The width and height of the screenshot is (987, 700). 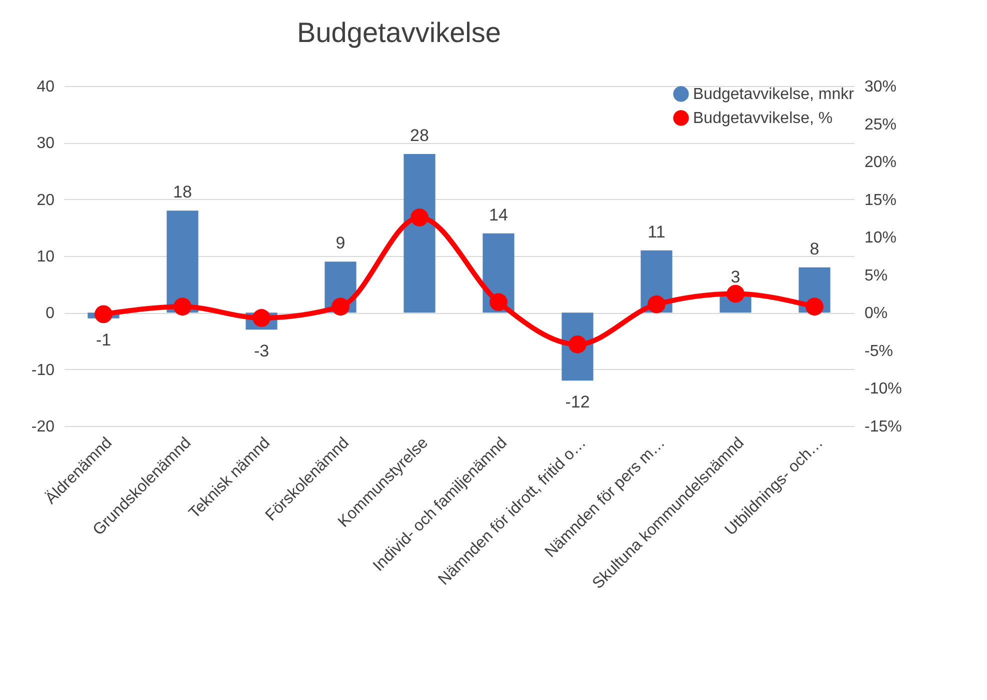 What do you see at coordinates (43, 427) in the screenshot?
I see `y-tick-label: -20` at bounding box center [43, 427].